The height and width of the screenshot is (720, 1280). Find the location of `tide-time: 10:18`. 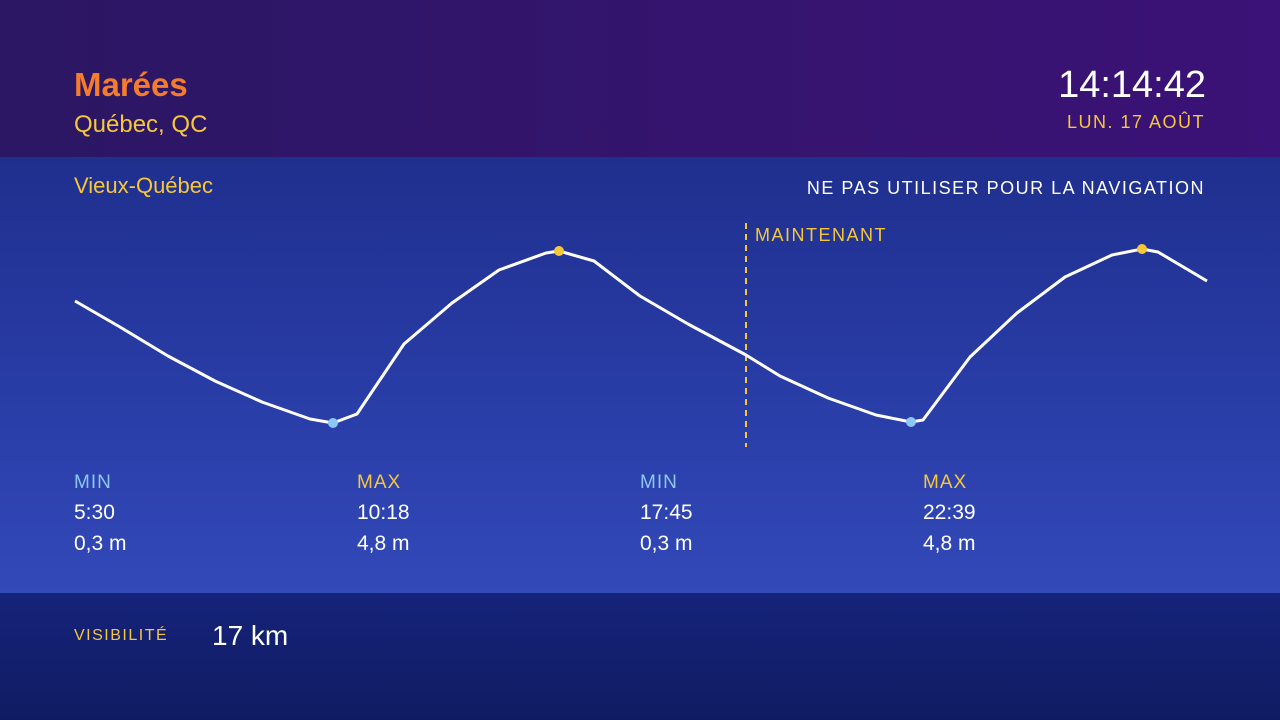

tide-time: 10:18 is located at coordinates (383, 512).